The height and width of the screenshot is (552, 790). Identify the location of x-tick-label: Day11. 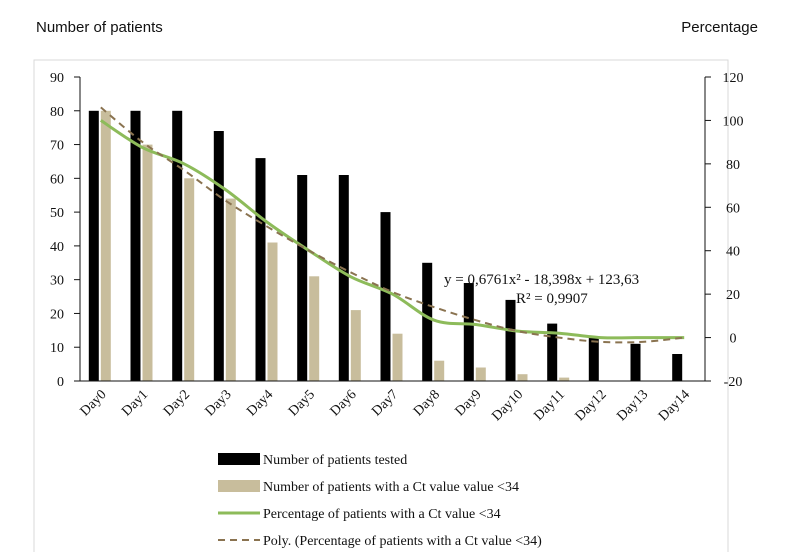
(549, 405).